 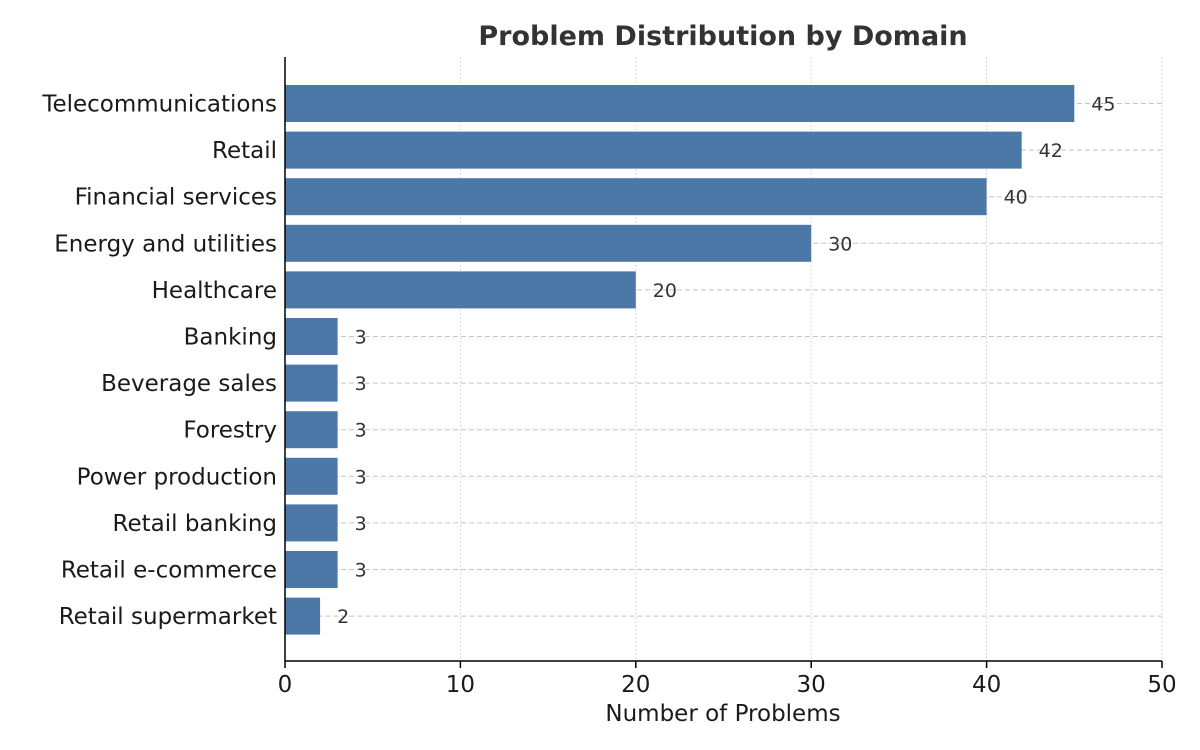 What do you see at coordinates (1016, 198) in the screenshot?
I see `bar-value-label: 40` at bounding box center [1016, 198].